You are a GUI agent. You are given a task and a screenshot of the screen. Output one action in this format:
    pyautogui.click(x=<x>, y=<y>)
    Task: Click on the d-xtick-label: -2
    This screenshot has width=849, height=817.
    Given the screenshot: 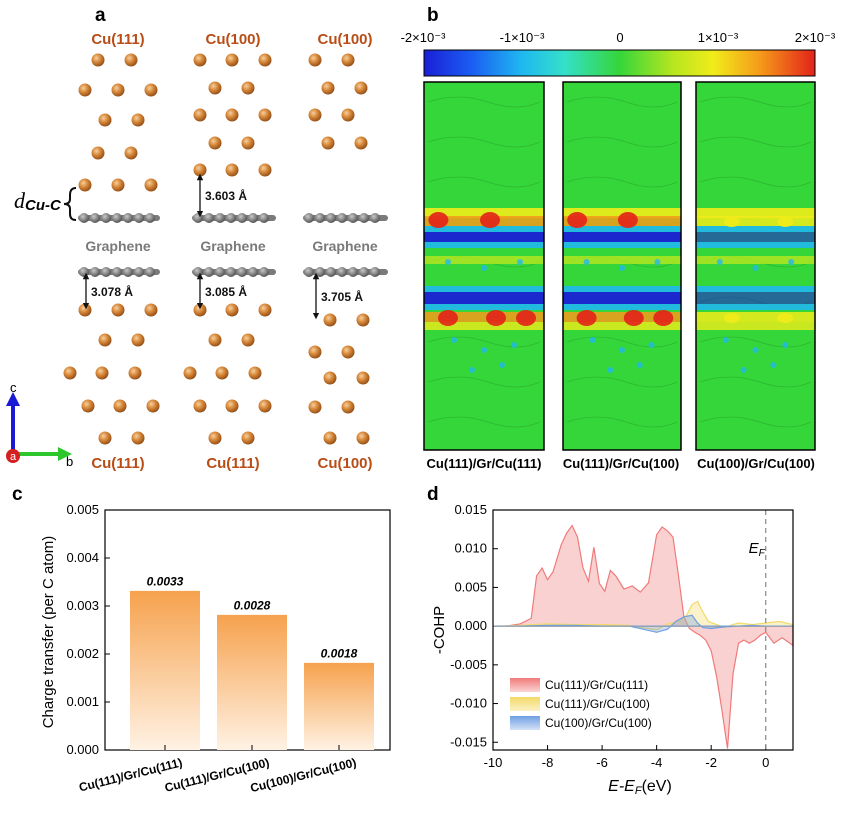 What is the action you would take?
    pyautogui.click(x=711, y=762)
    